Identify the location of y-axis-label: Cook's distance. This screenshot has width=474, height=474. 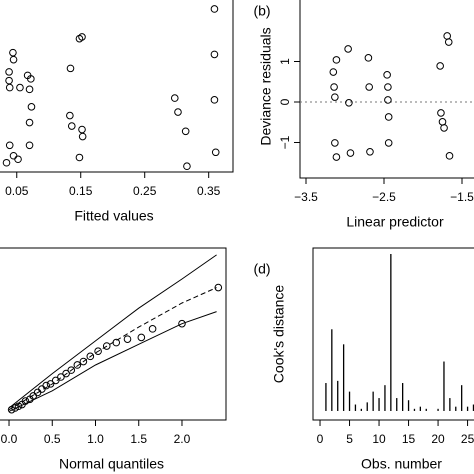
(279, 334).